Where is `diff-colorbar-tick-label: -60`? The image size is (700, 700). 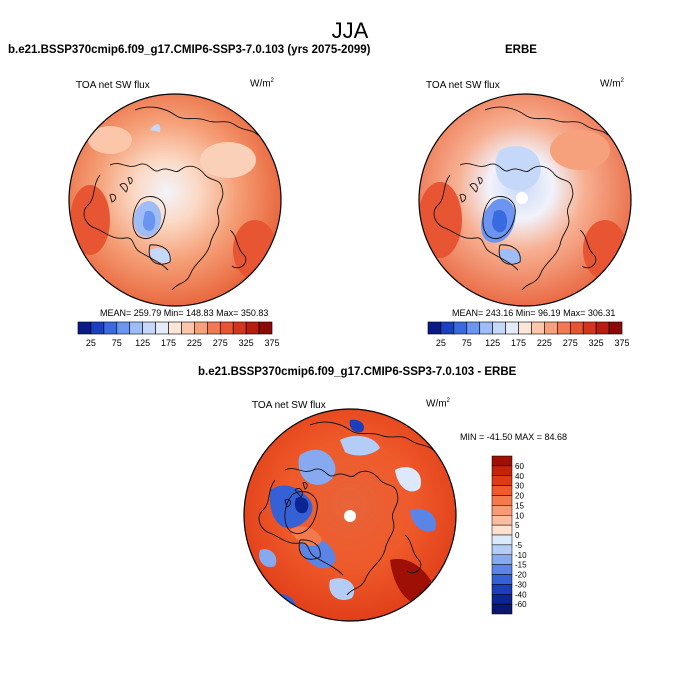
diff-colorbar-tick-label: -60 is located at coordinates (521, 604).